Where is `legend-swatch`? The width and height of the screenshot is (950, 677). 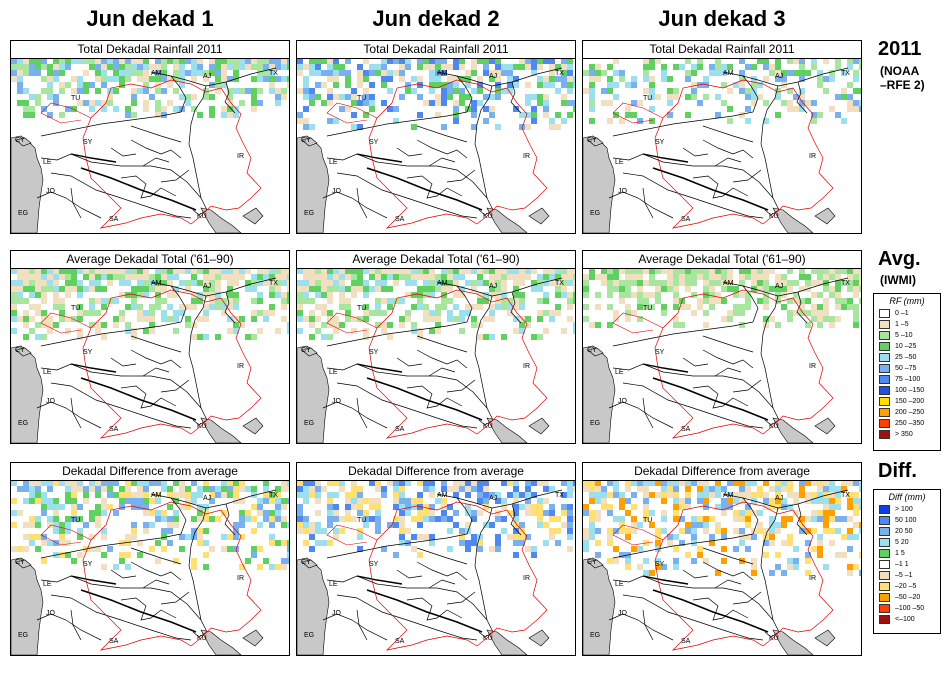 legend-swatch is located at coordinates (884, 401).